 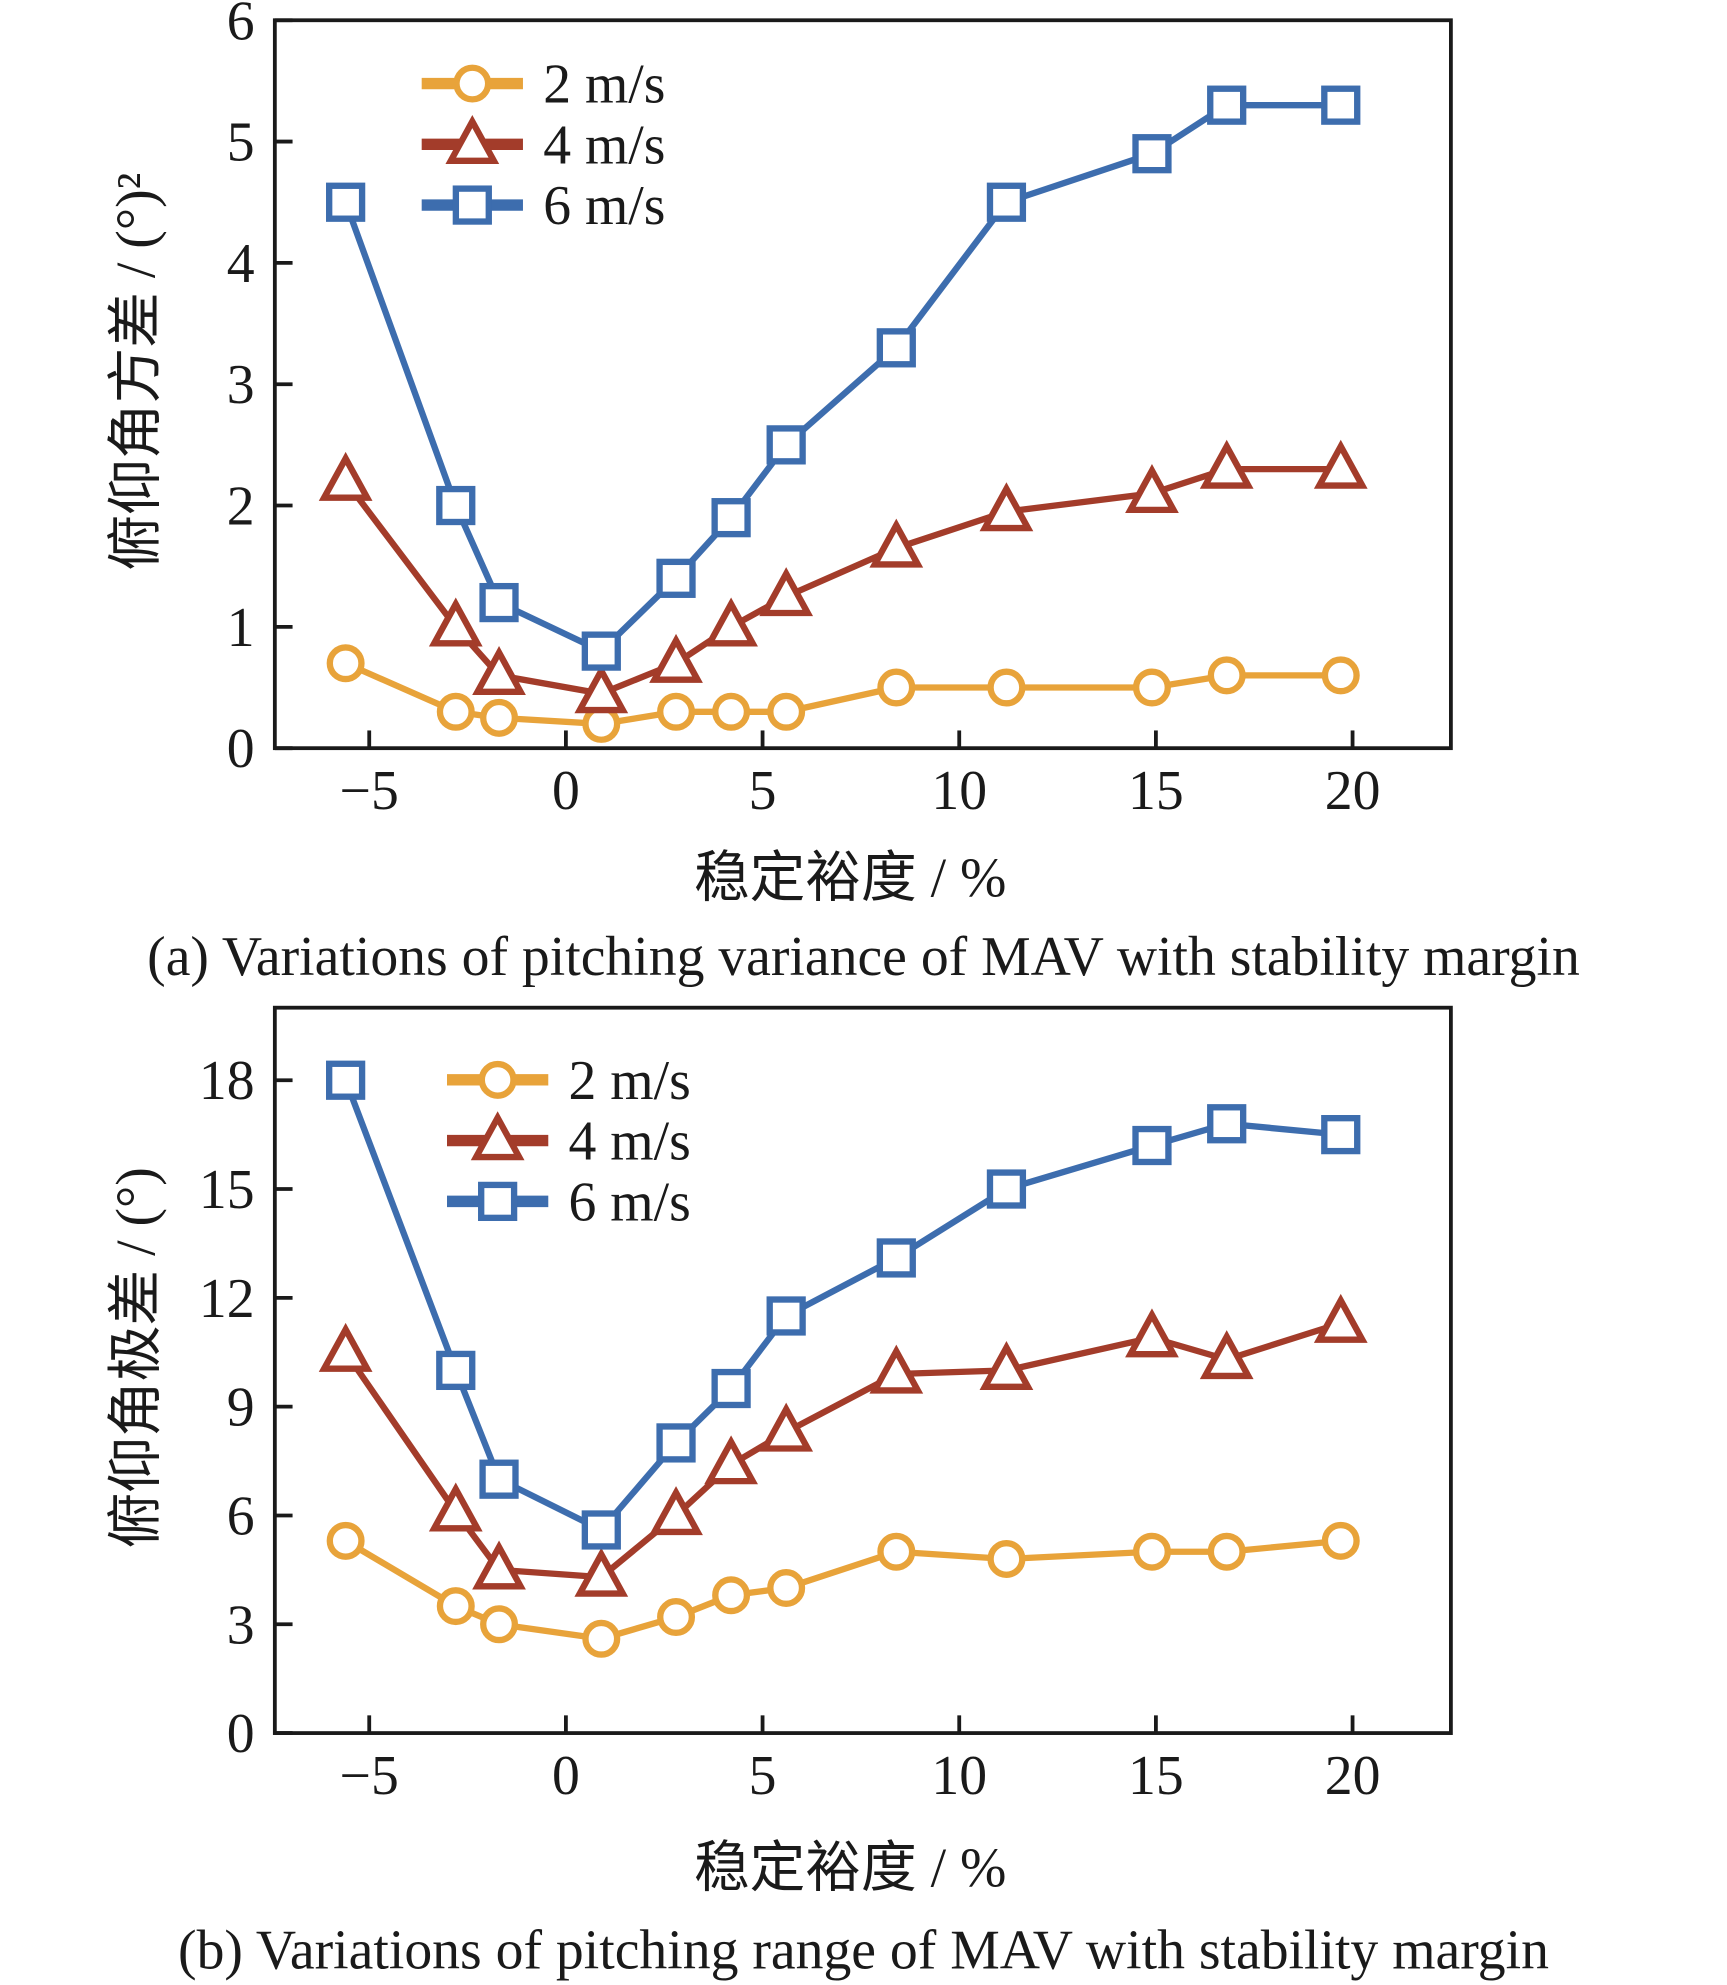 What do you see at coordinates (227, 1190) in the screenshot?
I see `y-tick-label: 15` at bounding box center [227, 1190].